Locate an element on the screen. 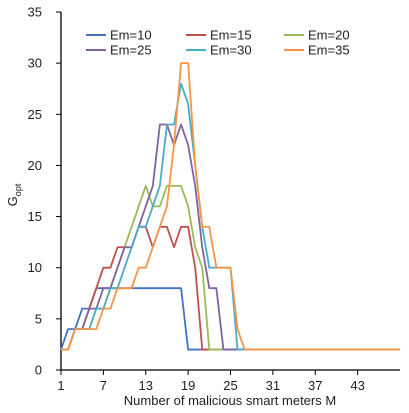 The image size is (409, 413). y-tick-label: 35 is located at coordinates (35, 12).